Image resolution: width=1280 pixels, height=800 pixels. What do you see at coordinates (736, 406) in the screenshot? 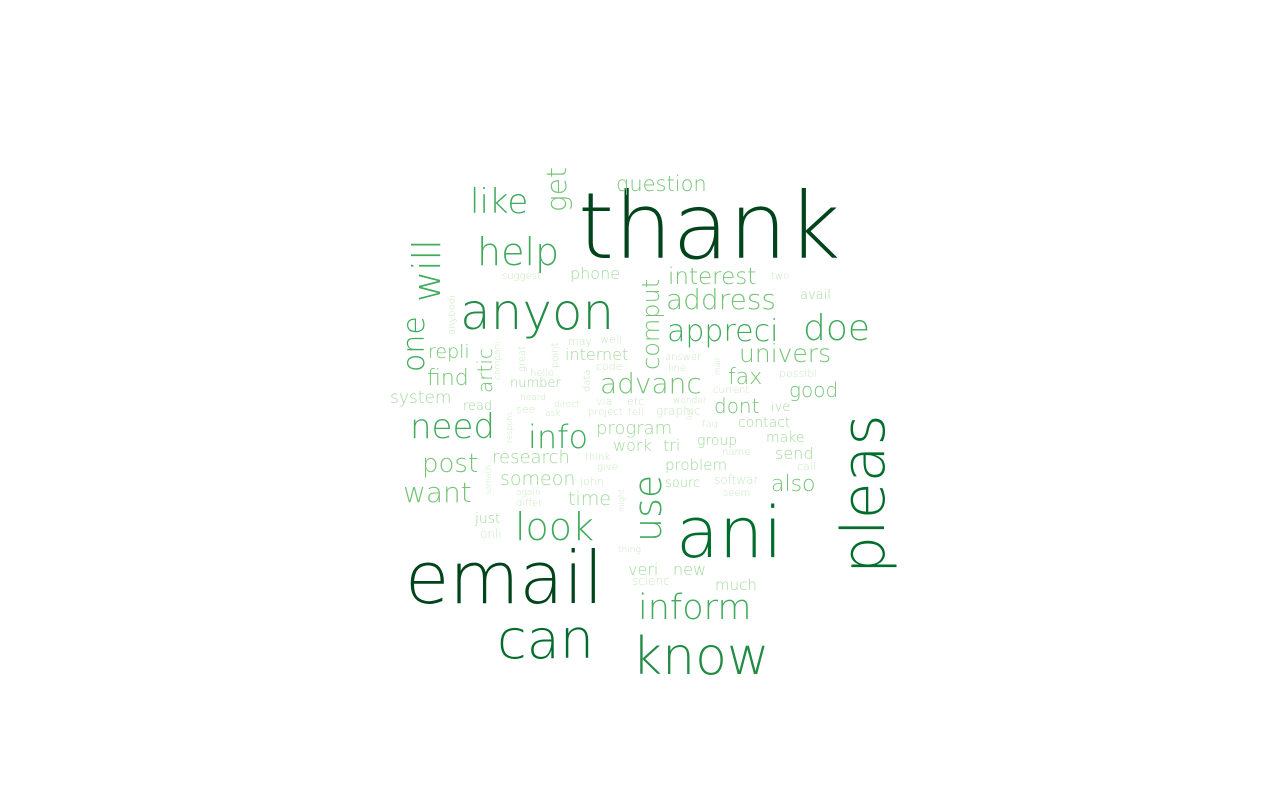
I see `word-dont: dont` at bounding box center [736, 406].